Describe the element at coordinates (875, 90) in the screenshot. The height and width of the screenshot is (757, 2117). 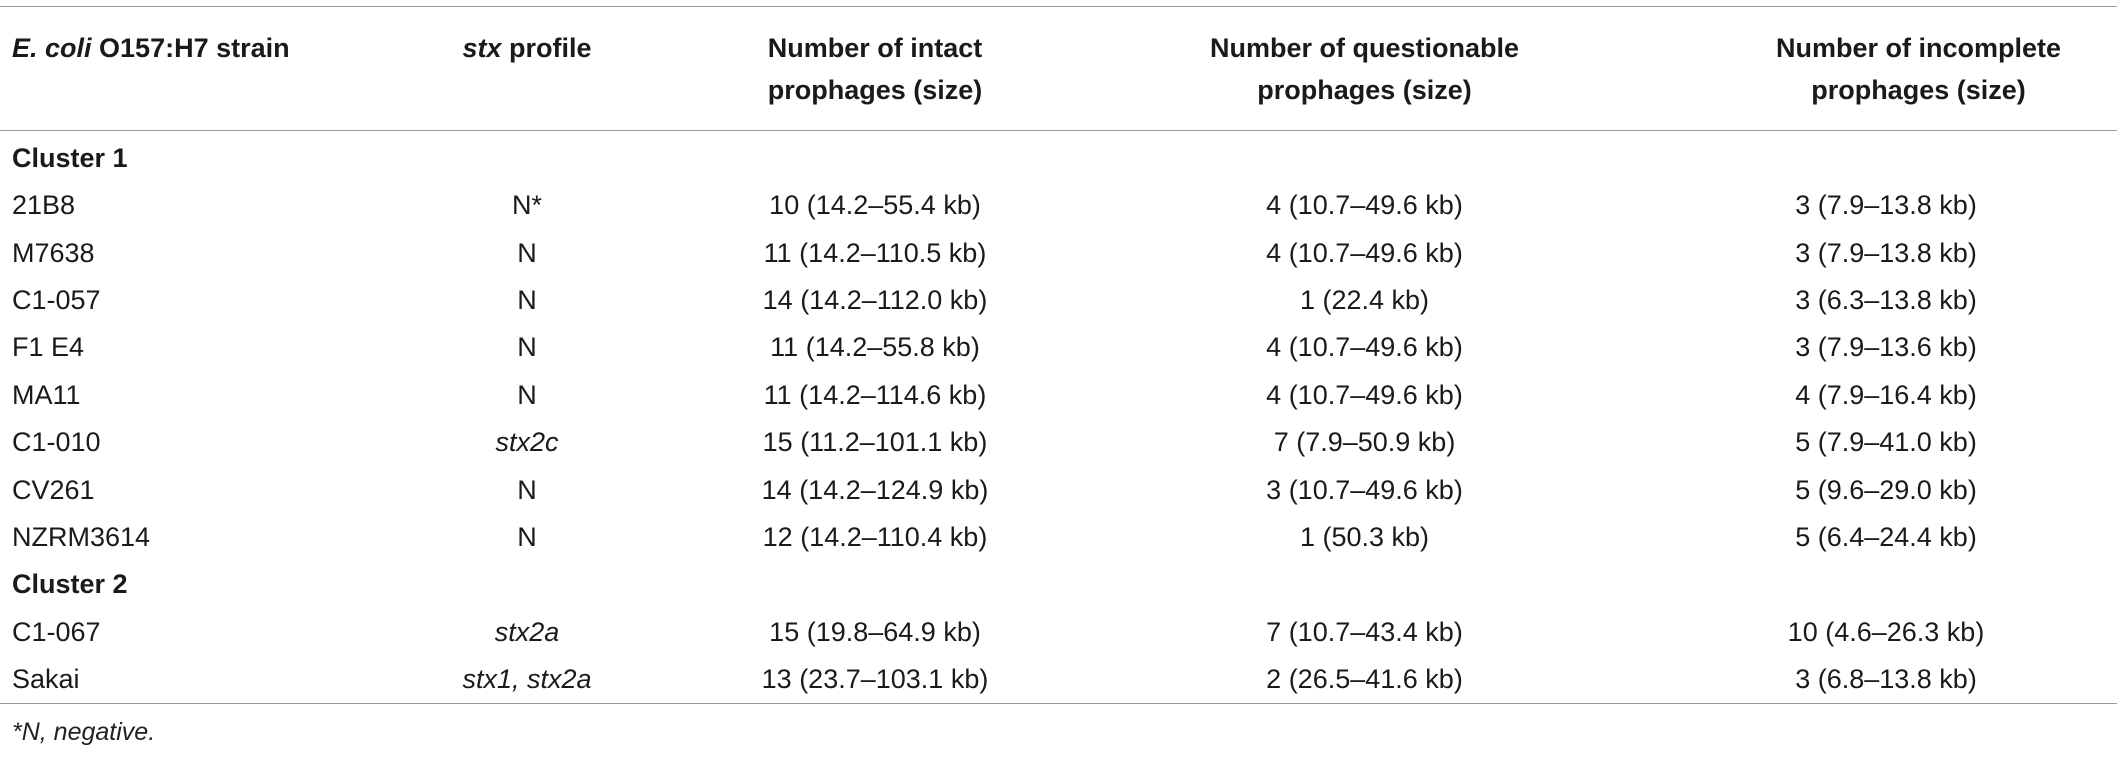
I see `header-intact-line2: prophages (size)` at that location.